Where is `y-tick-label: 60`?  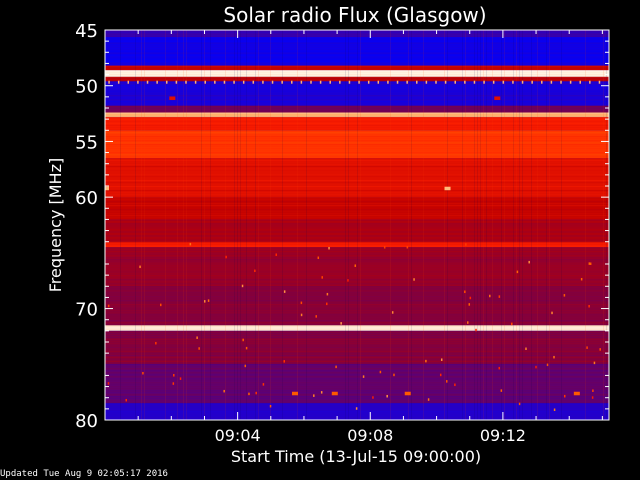 y-tick-label: 60 is located at coordinates (86, 198).